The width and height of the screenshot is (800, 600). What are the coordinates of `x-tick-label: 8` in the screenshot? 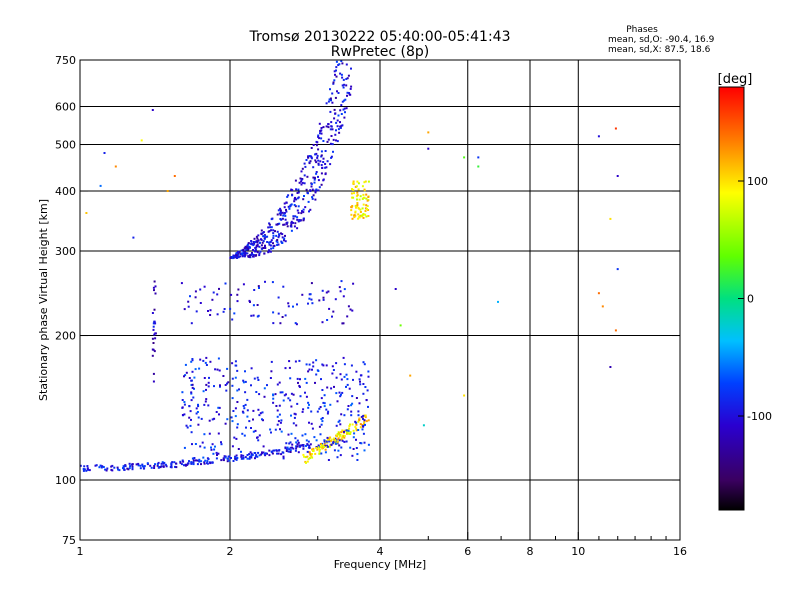 It's located at (530, 551).